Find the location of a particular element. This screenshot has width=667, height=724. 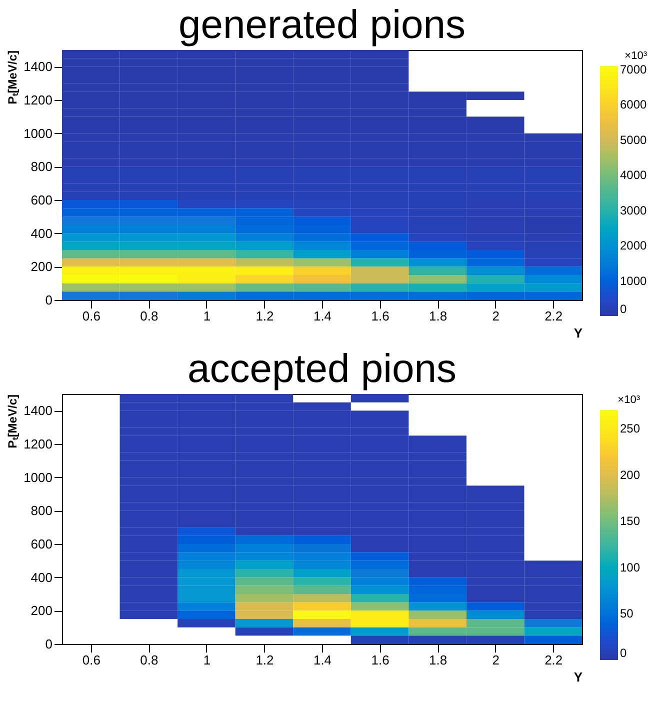

color-bar-label: 150 is located at coordinates (630, 521).